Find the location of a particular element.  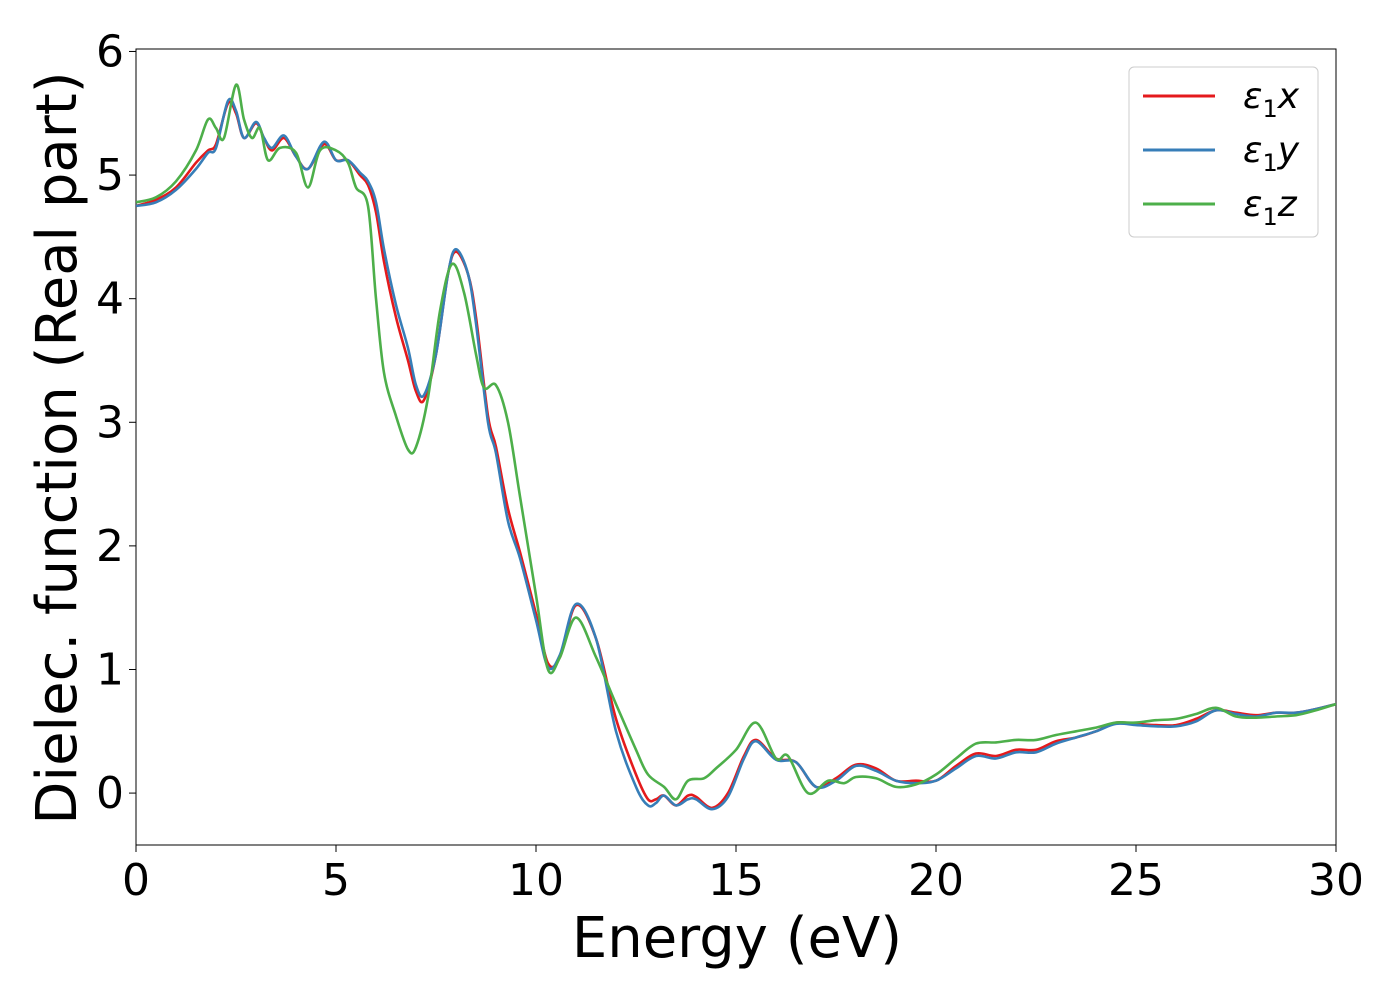

y-axis-label: Dielec. function (Real part) is located at coordinates (57, 447).